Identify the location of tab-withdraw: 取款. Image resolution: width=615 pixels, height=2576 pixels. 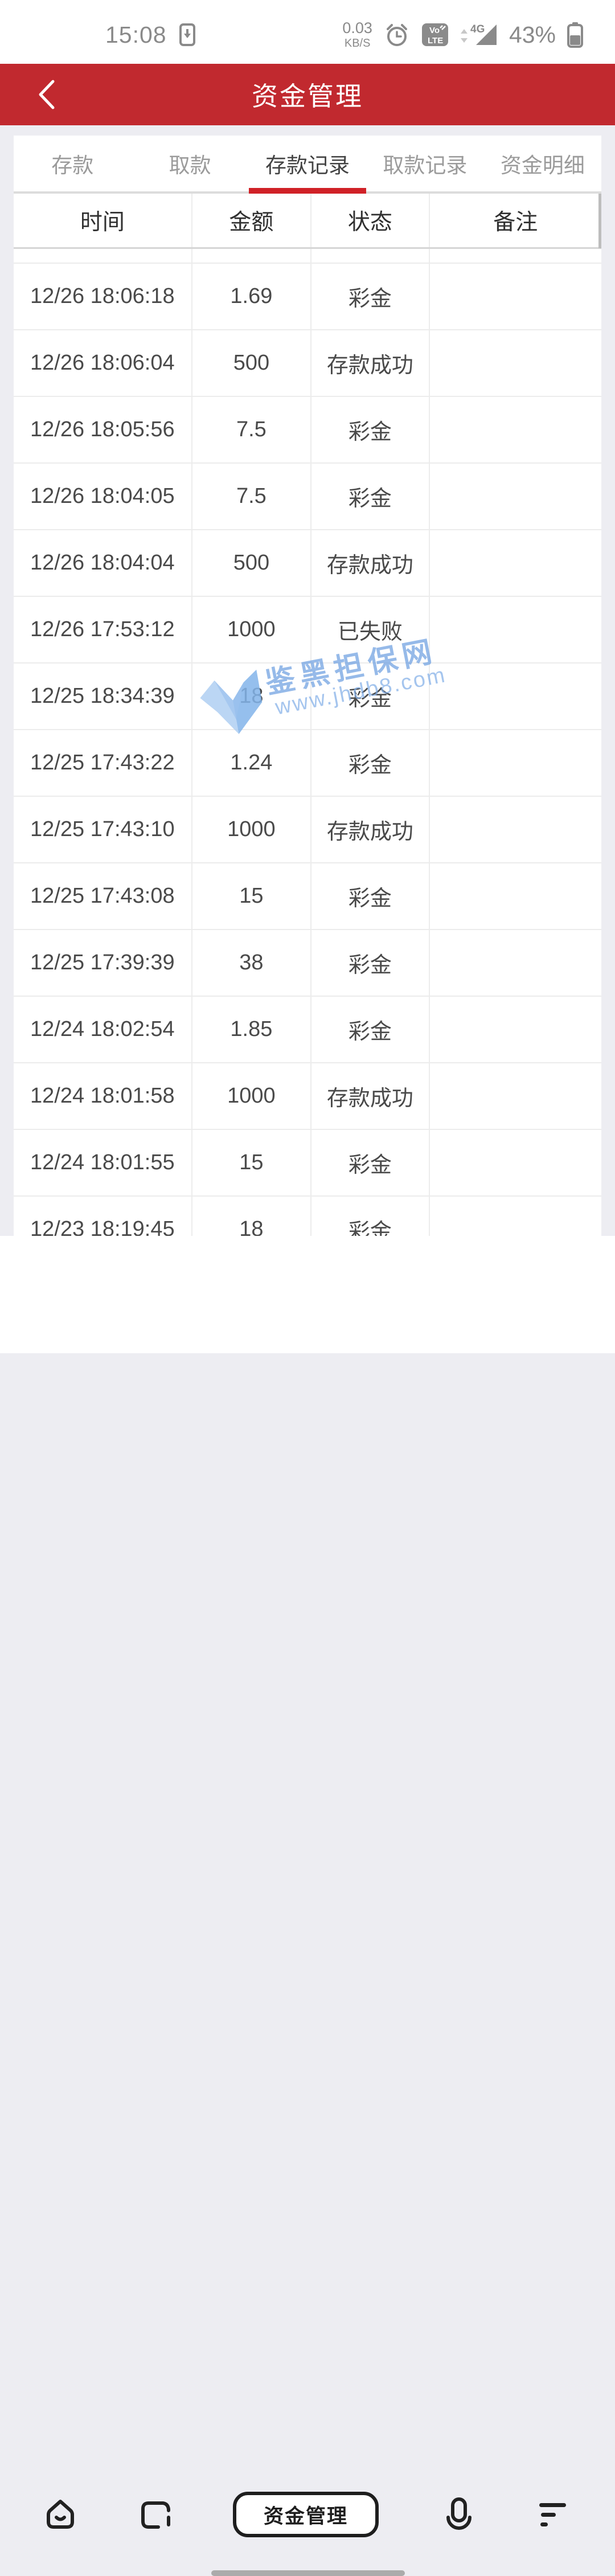
(189, 163).